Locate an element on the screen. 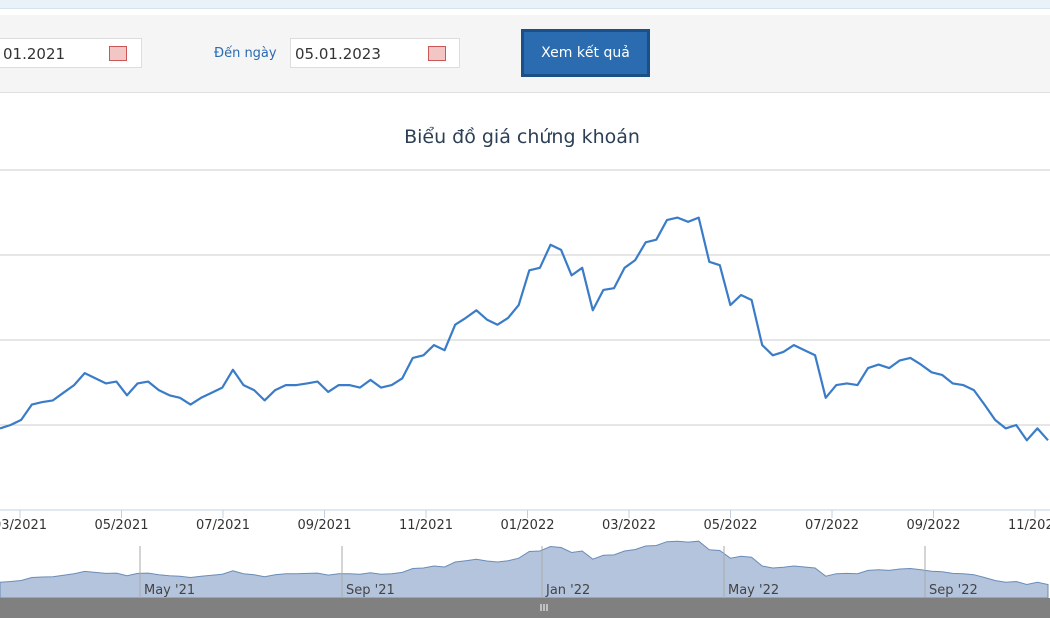 The width and height of the screenshot is (1050, 630). x-tick-label: 11/2022 is located at coordinates (1029, 525).